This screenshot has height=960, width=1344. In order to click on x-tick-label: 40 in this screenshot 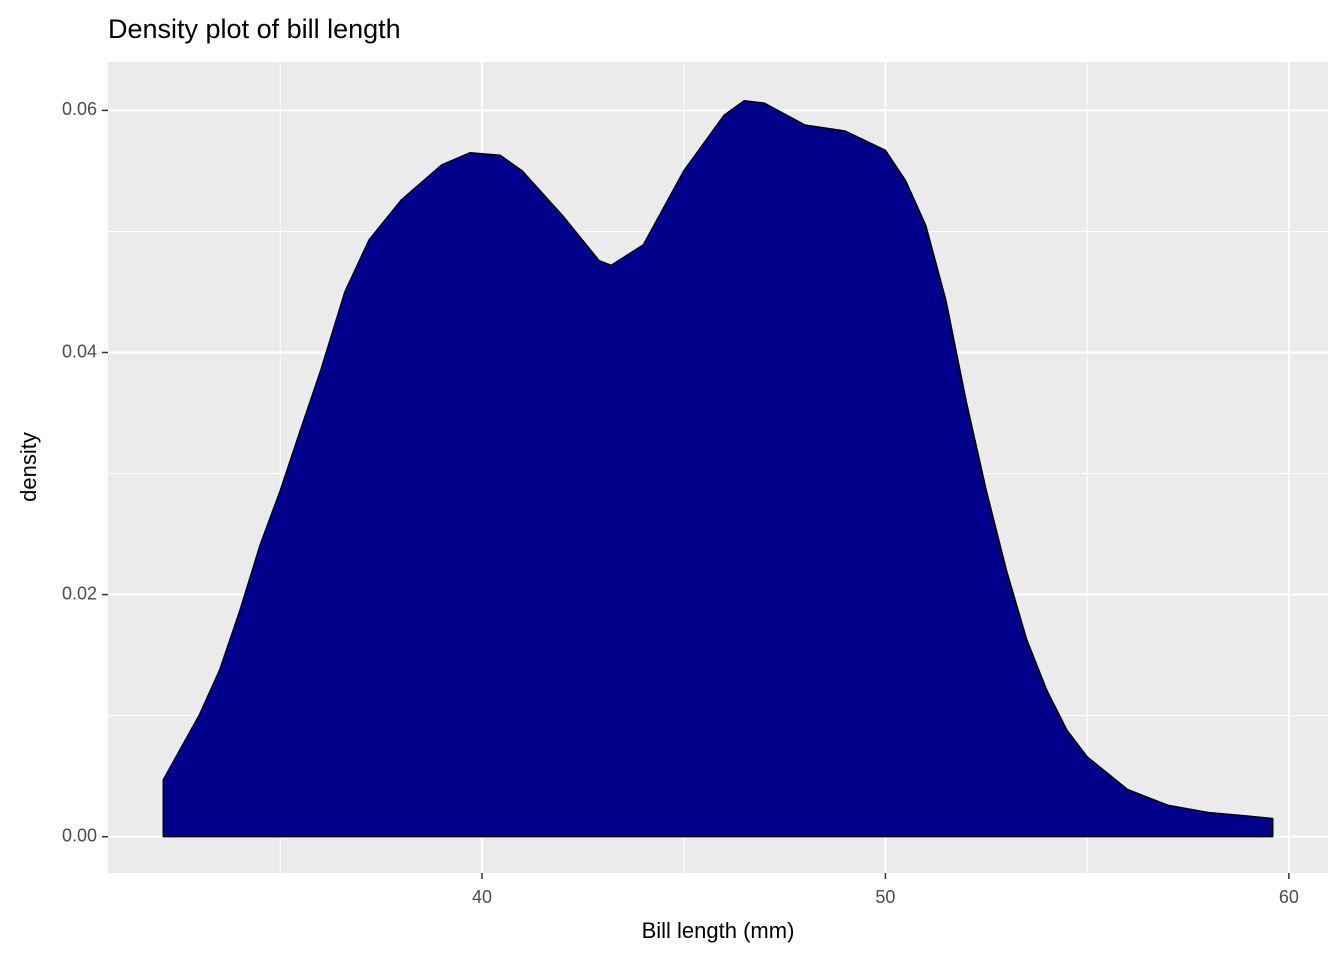, I will do `click(482, 897)`.